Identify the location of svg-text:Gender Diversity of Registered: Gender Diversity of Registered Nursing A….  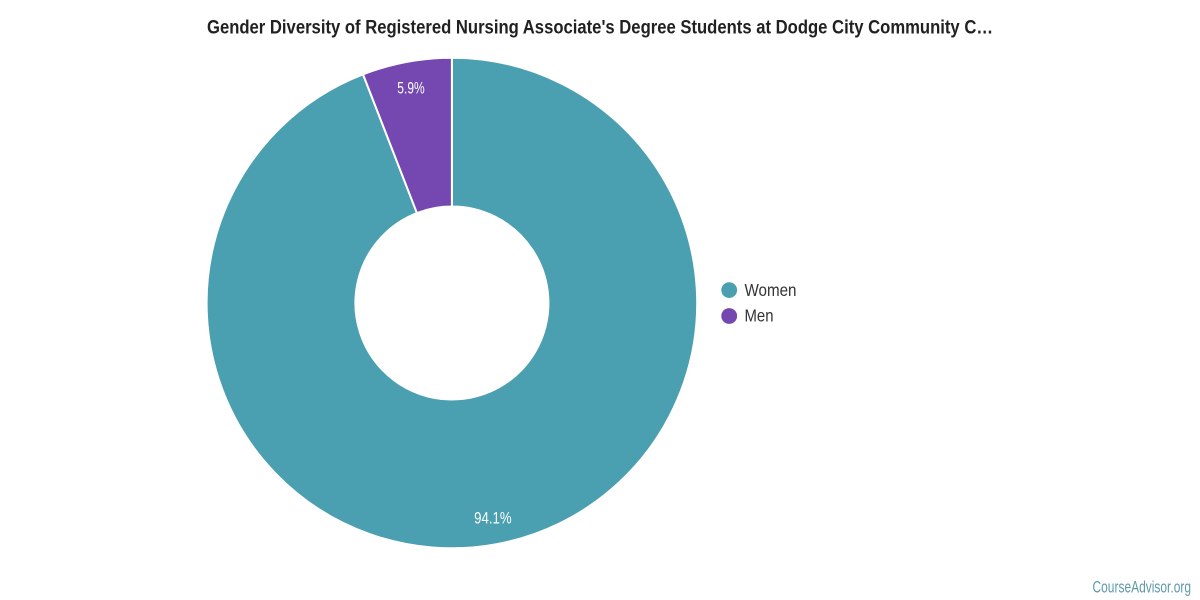
(600, 27).